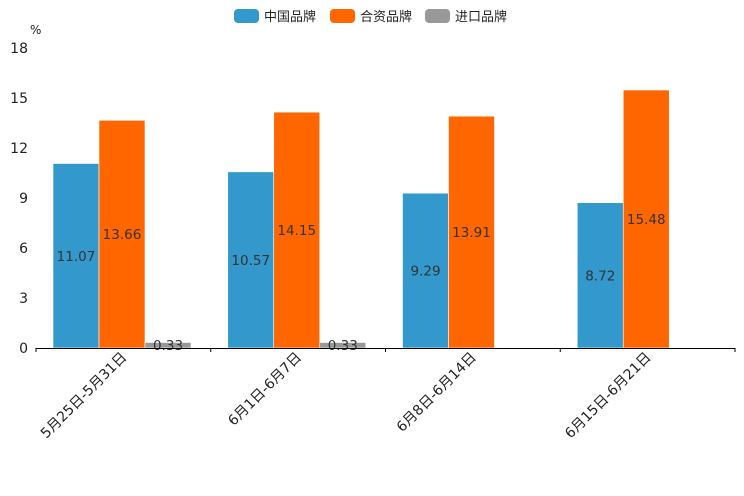 Image resolution: width=744 pixels, height=496 pixels. Describe the element at coordinates (250, 261) in the screenshot. I see `data-label: 10.57` at that location.